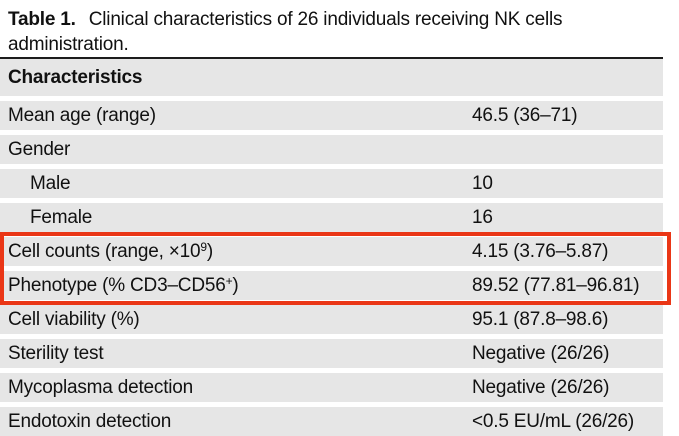  Describe the element at coordinates (331, 115) in the screenshot. I see `table-row: Mean age (range) 46.5 (36–71)` at that location.